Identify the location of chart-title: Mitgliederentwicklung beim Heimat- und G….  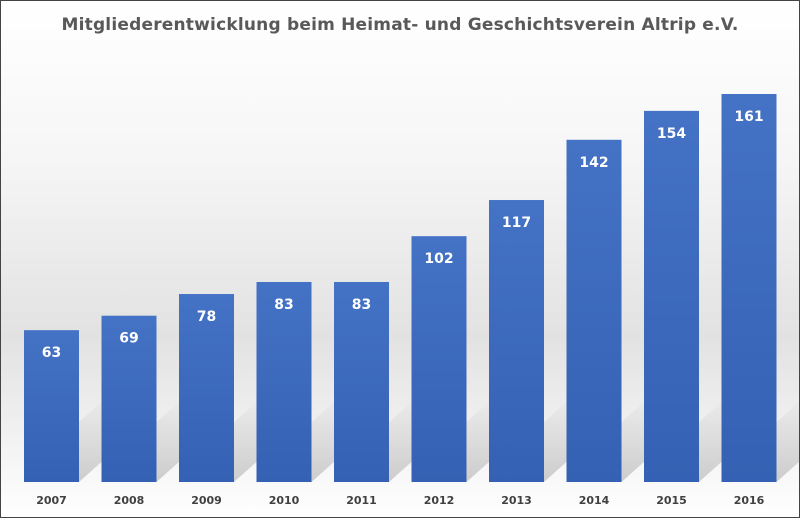
(400, 25).